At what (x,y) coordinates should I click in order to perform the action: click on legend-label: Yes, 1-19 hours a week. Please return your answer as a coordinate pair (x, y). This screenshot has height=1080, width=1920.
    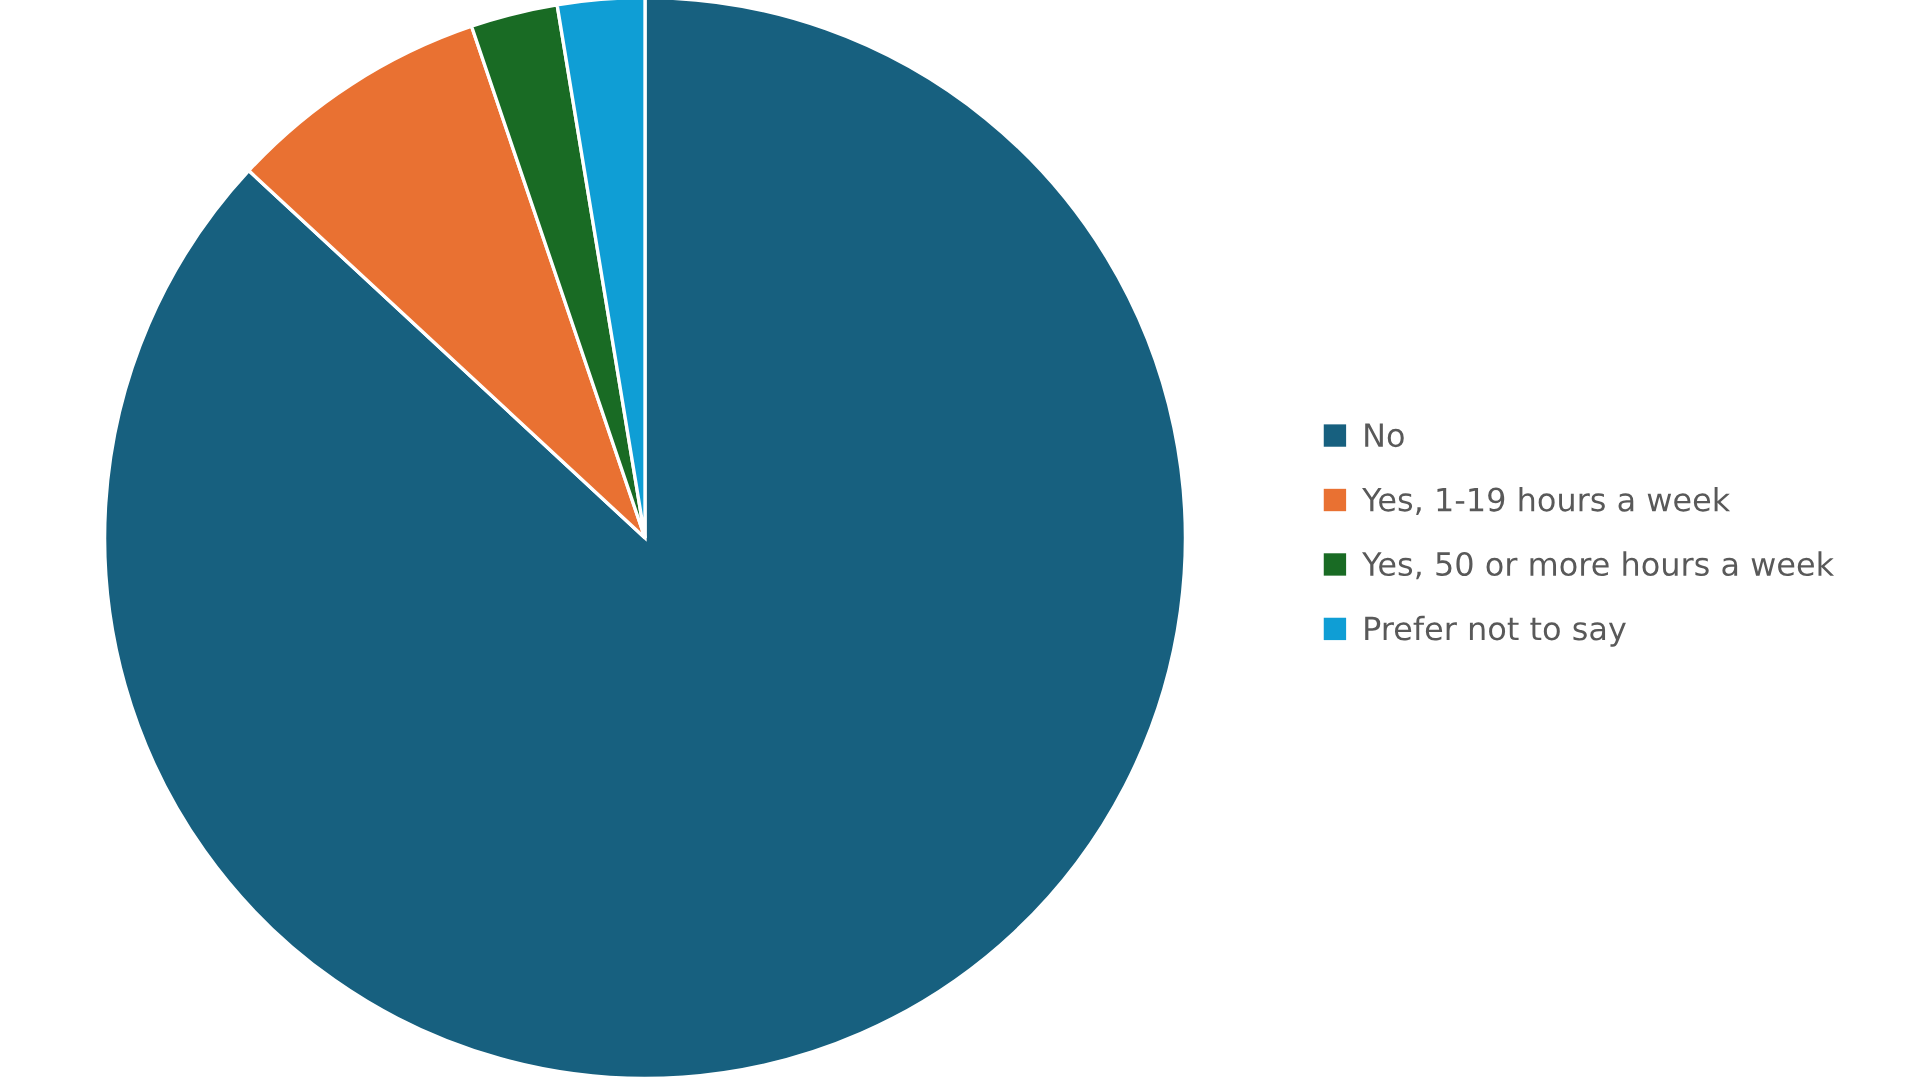
    Looking at the image, I should click on (1546, 500).